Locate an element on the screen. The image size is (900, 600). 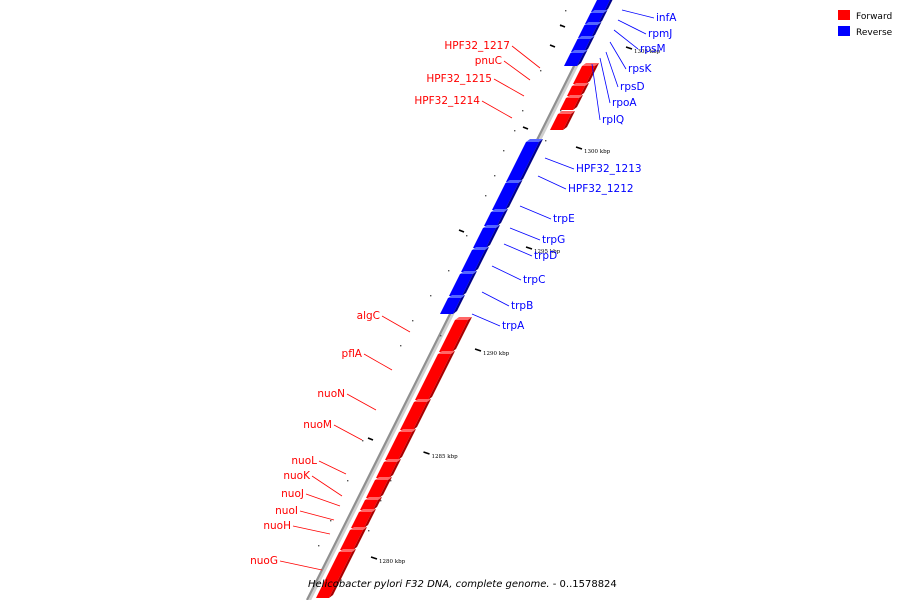
legend-reverse-label: Reverse is located at coordinates (874, 33).